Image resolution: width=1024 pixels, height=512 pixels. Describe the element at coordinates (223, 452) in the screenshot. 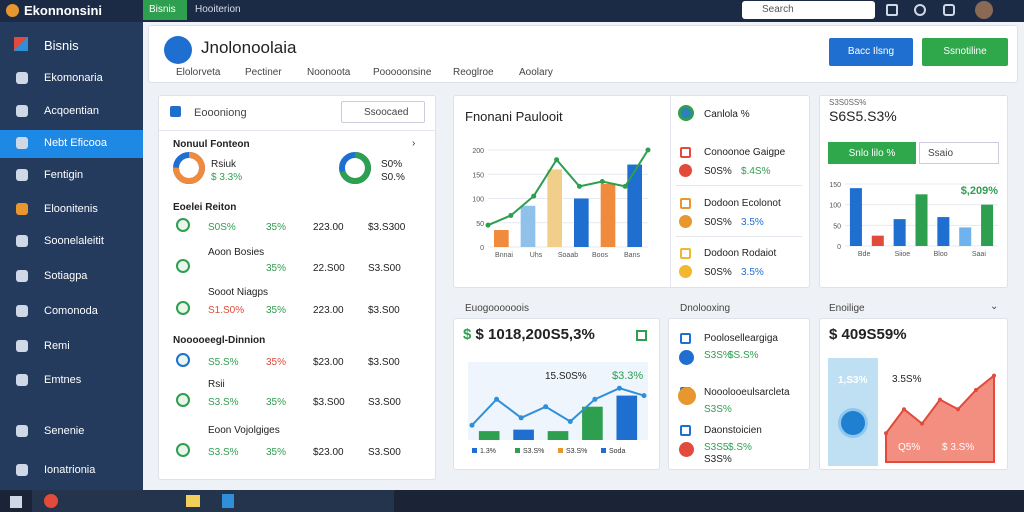

I see `cell: S3.S%` at that location.